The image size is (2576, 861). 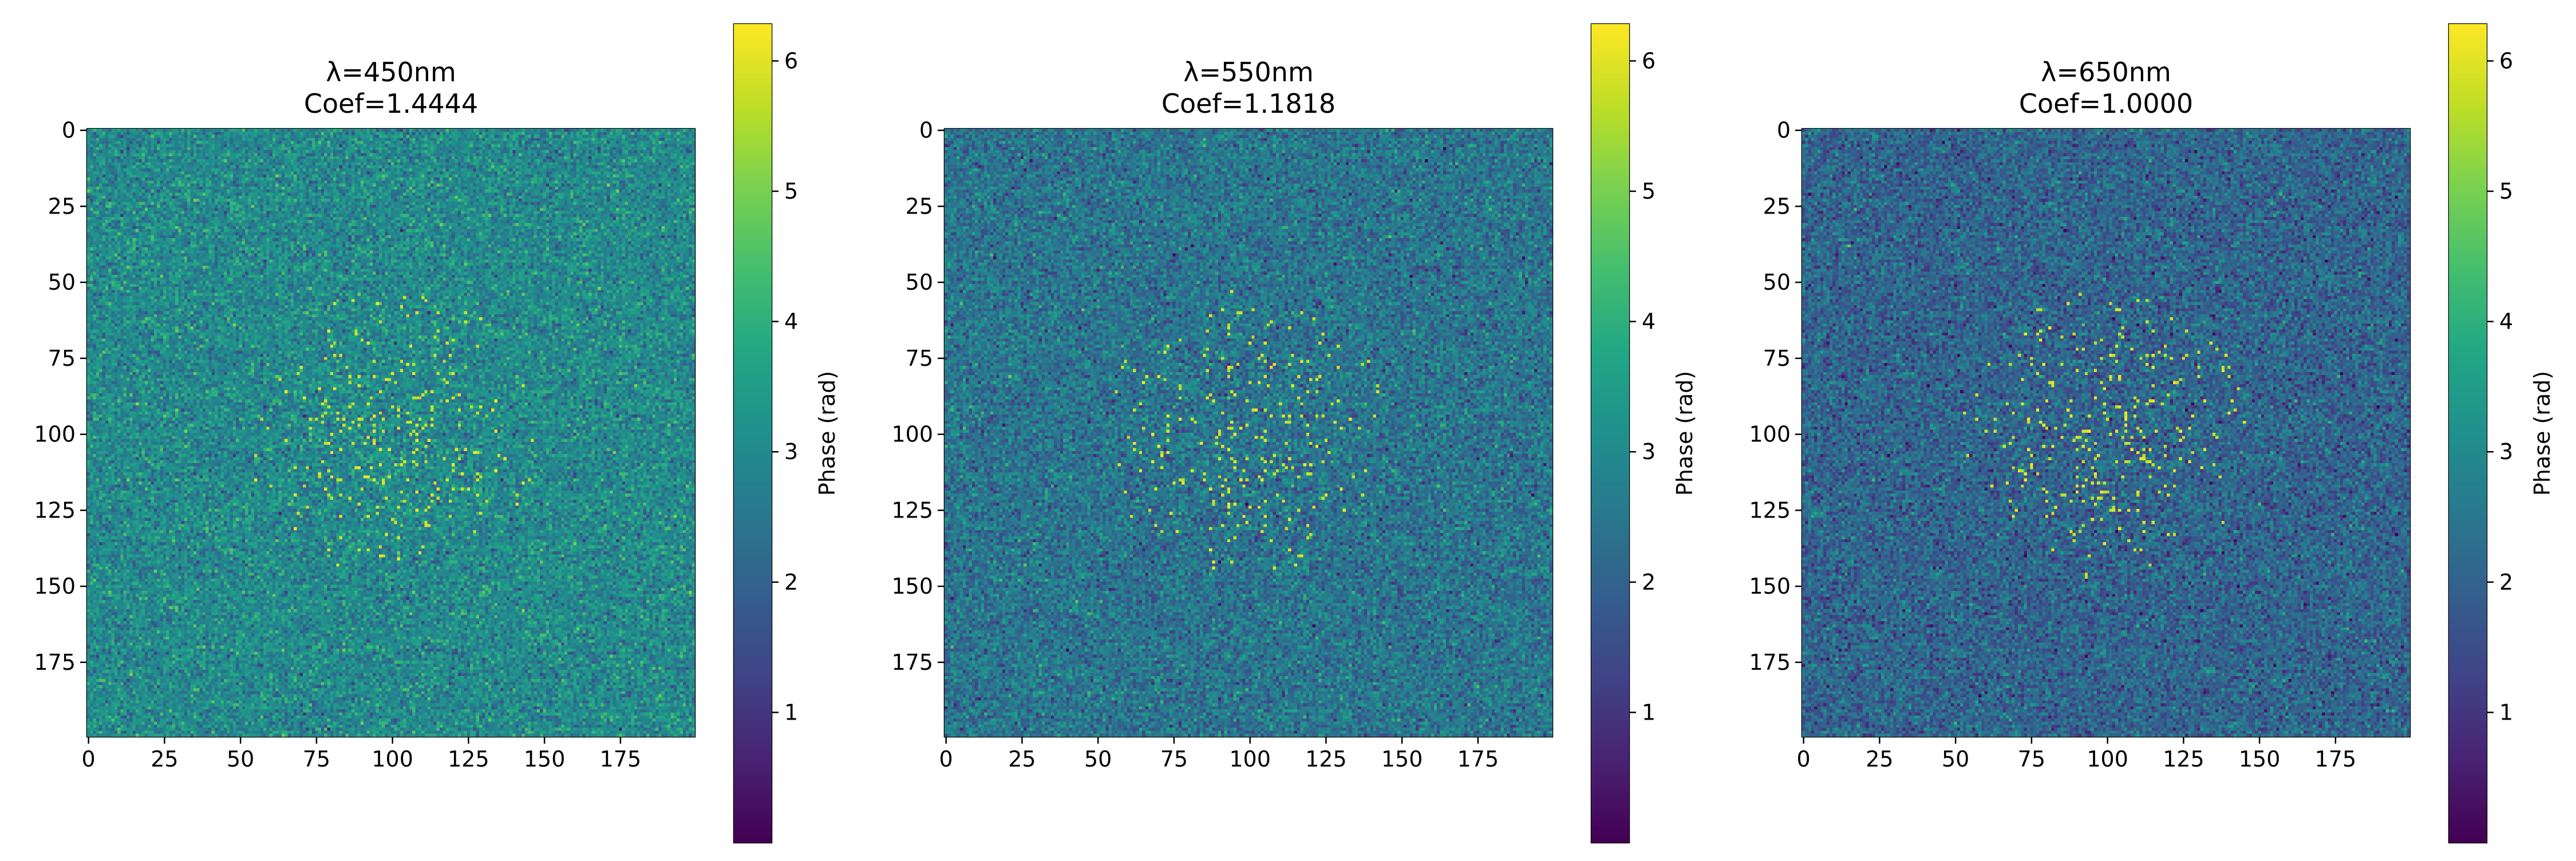 I want to click on subplot-title-line: Coef=1.4444, so click(x=391, y=103).